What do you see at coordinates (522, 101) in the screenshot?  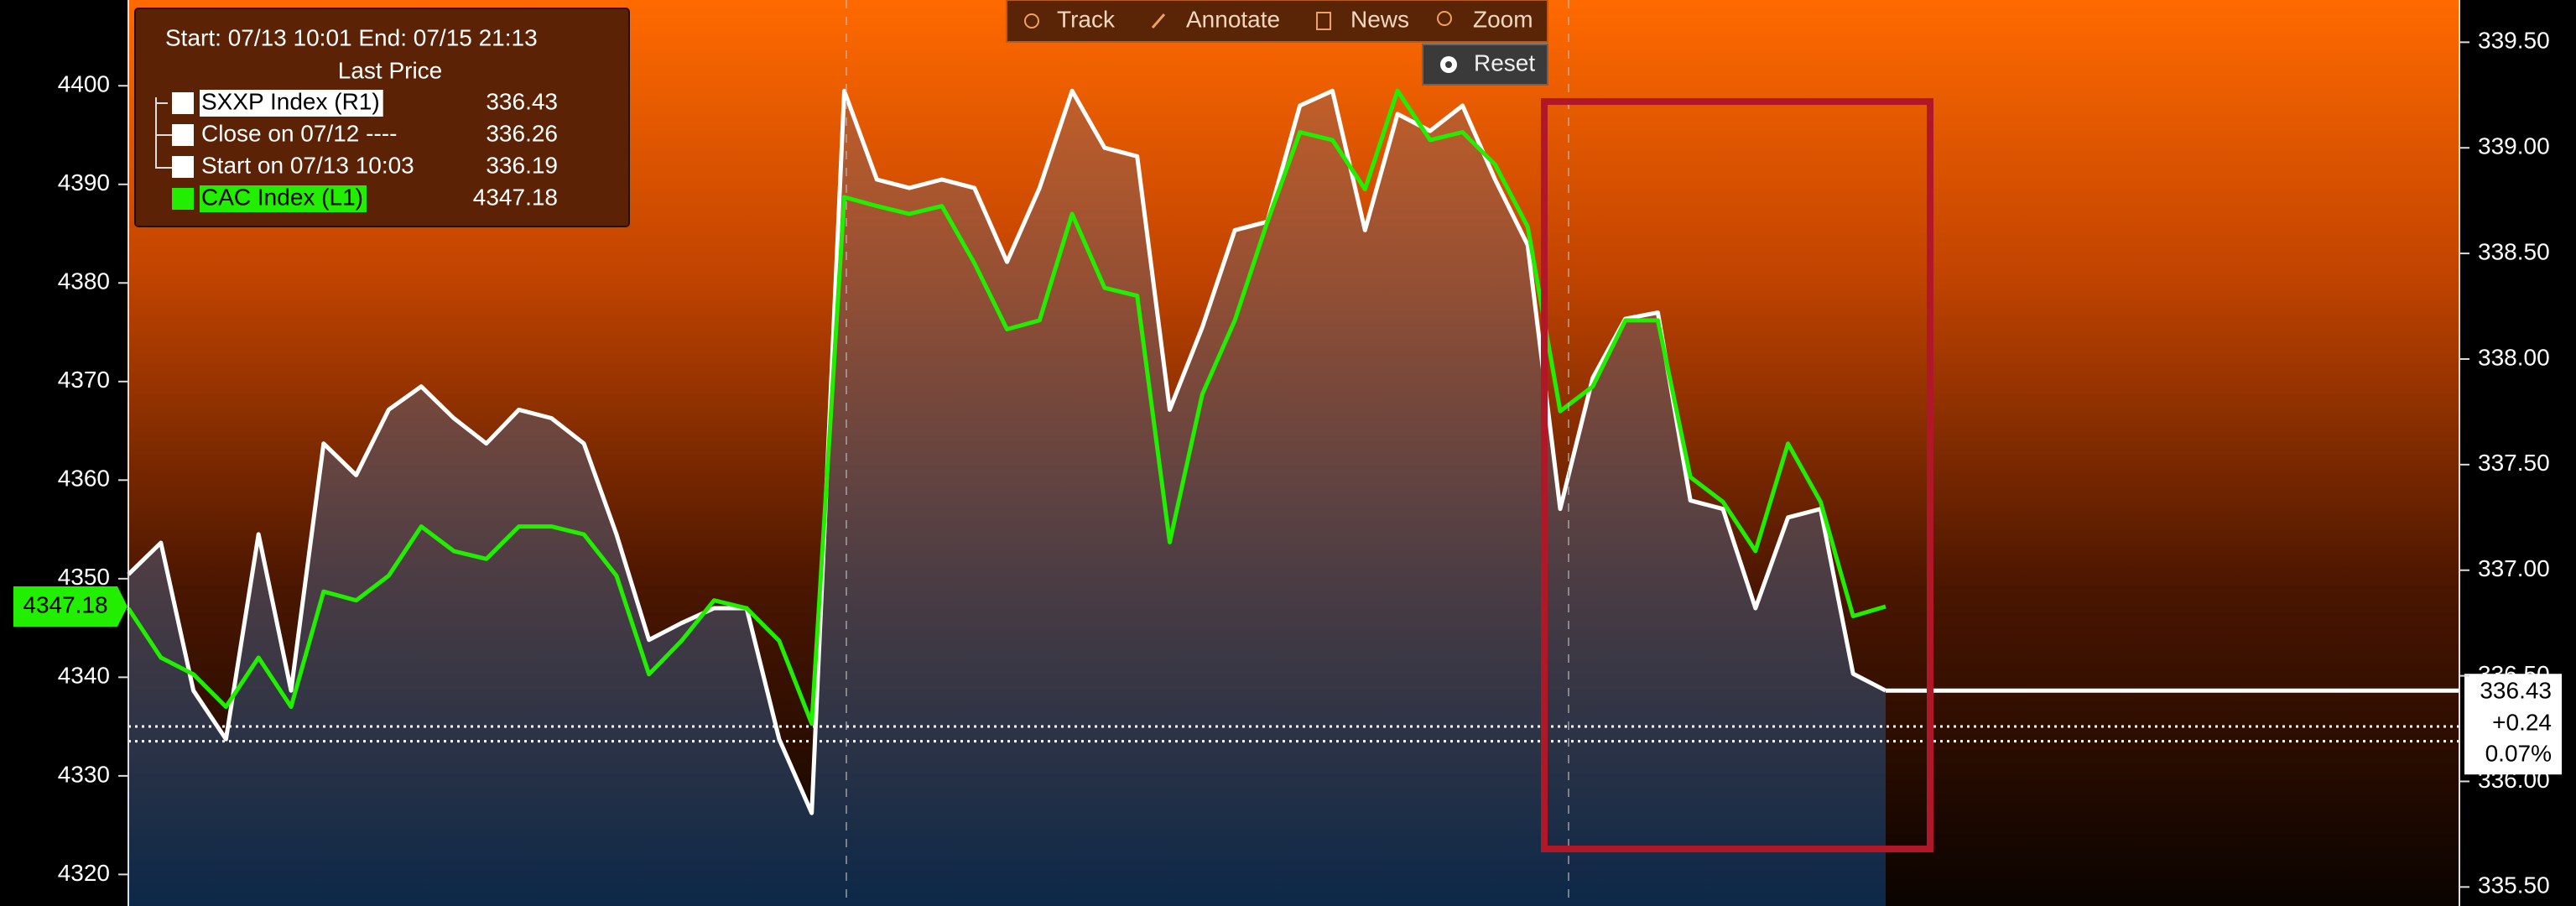 I see `legend-value: 336.43` at bounding box center [522, 101].